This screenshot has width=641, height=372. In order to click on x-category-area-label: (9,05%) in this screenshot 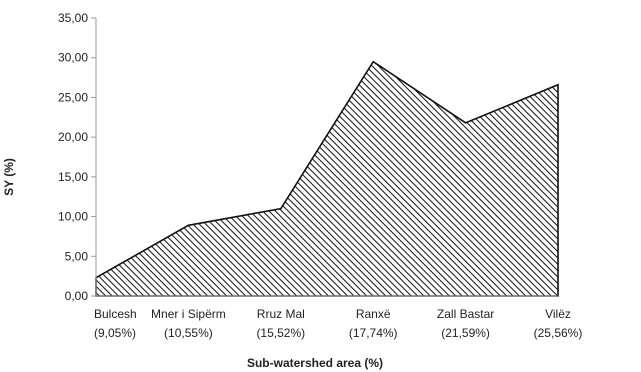, I will do `click(115, 333)`.